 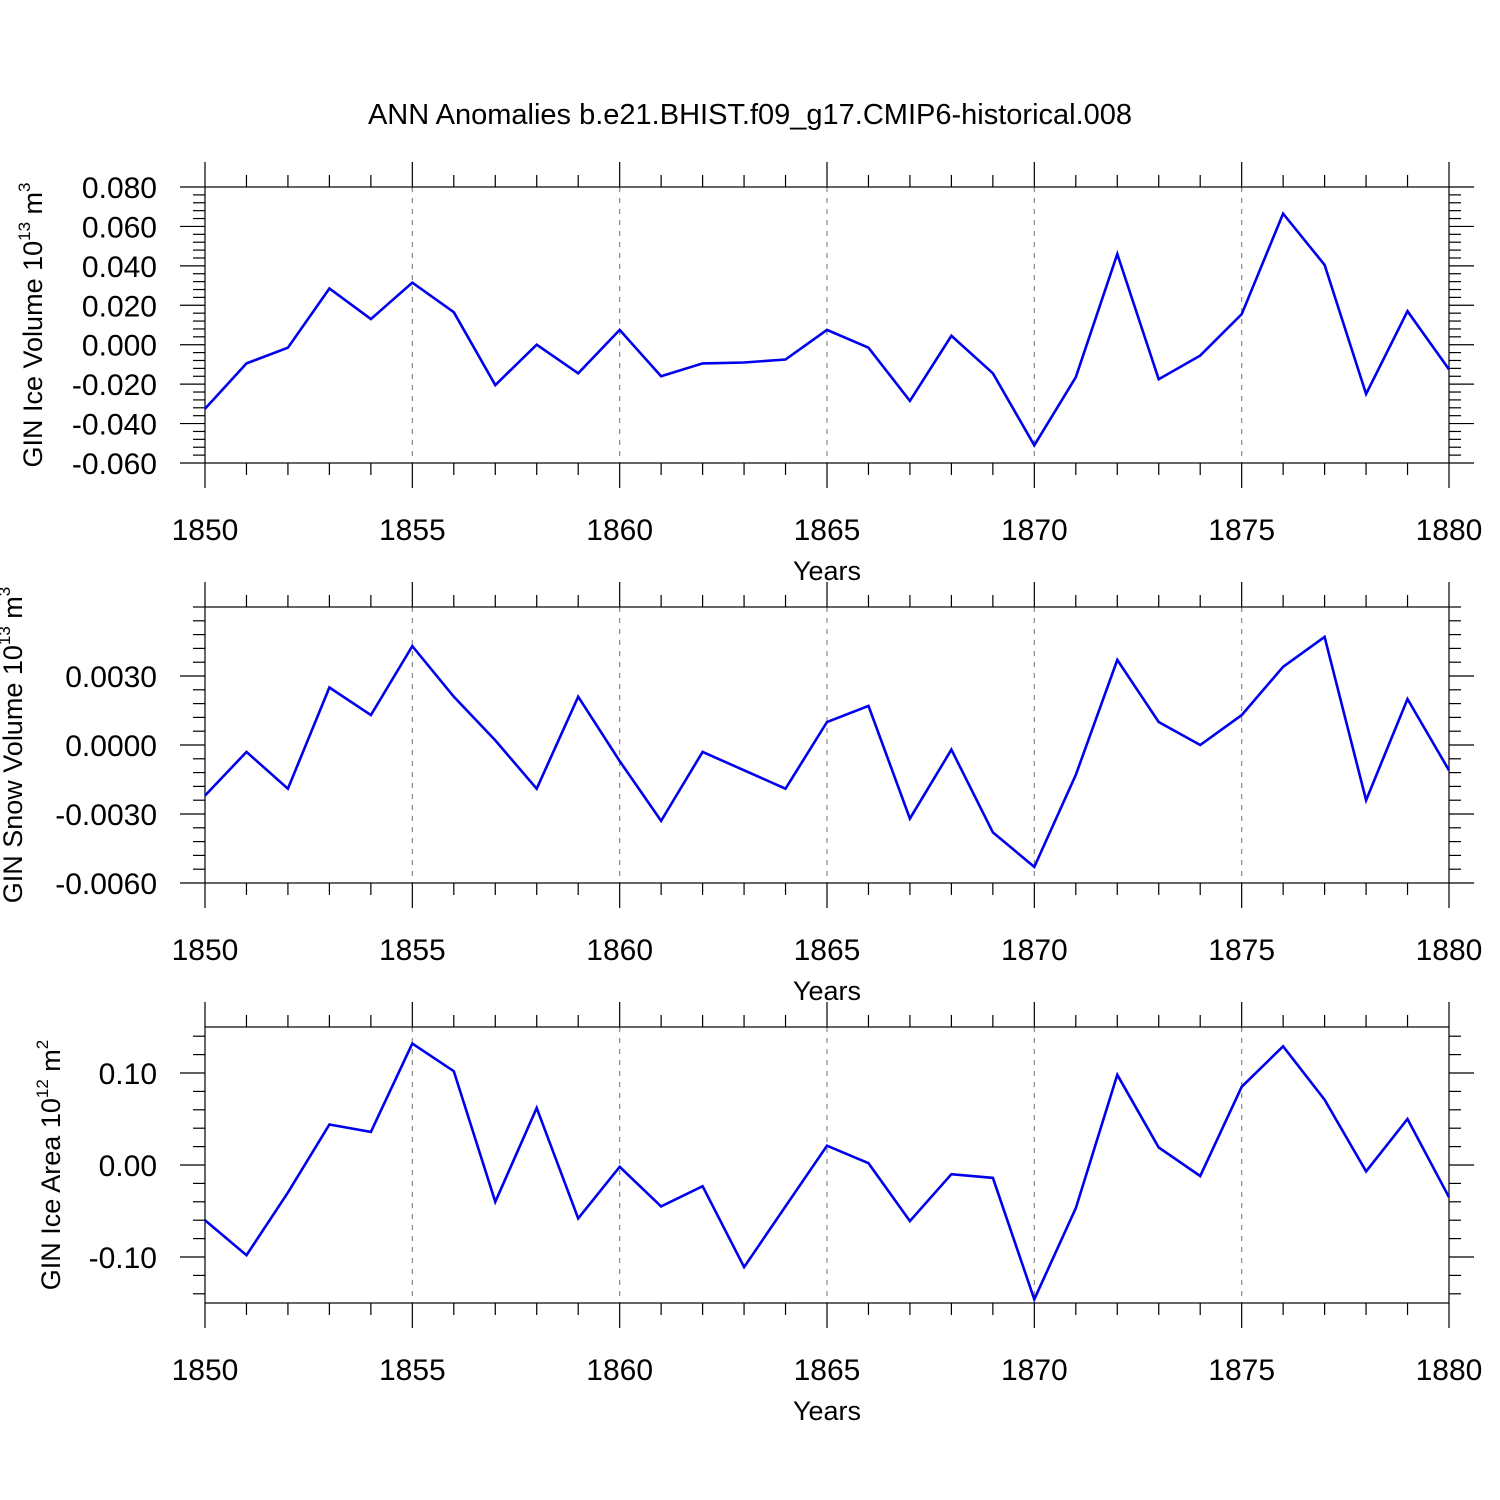 What do you see at coordinates (119, 346) in the screenshot?
I see `y-tick-label-ice-volume: 0.000` at bounding box center [119, 346].